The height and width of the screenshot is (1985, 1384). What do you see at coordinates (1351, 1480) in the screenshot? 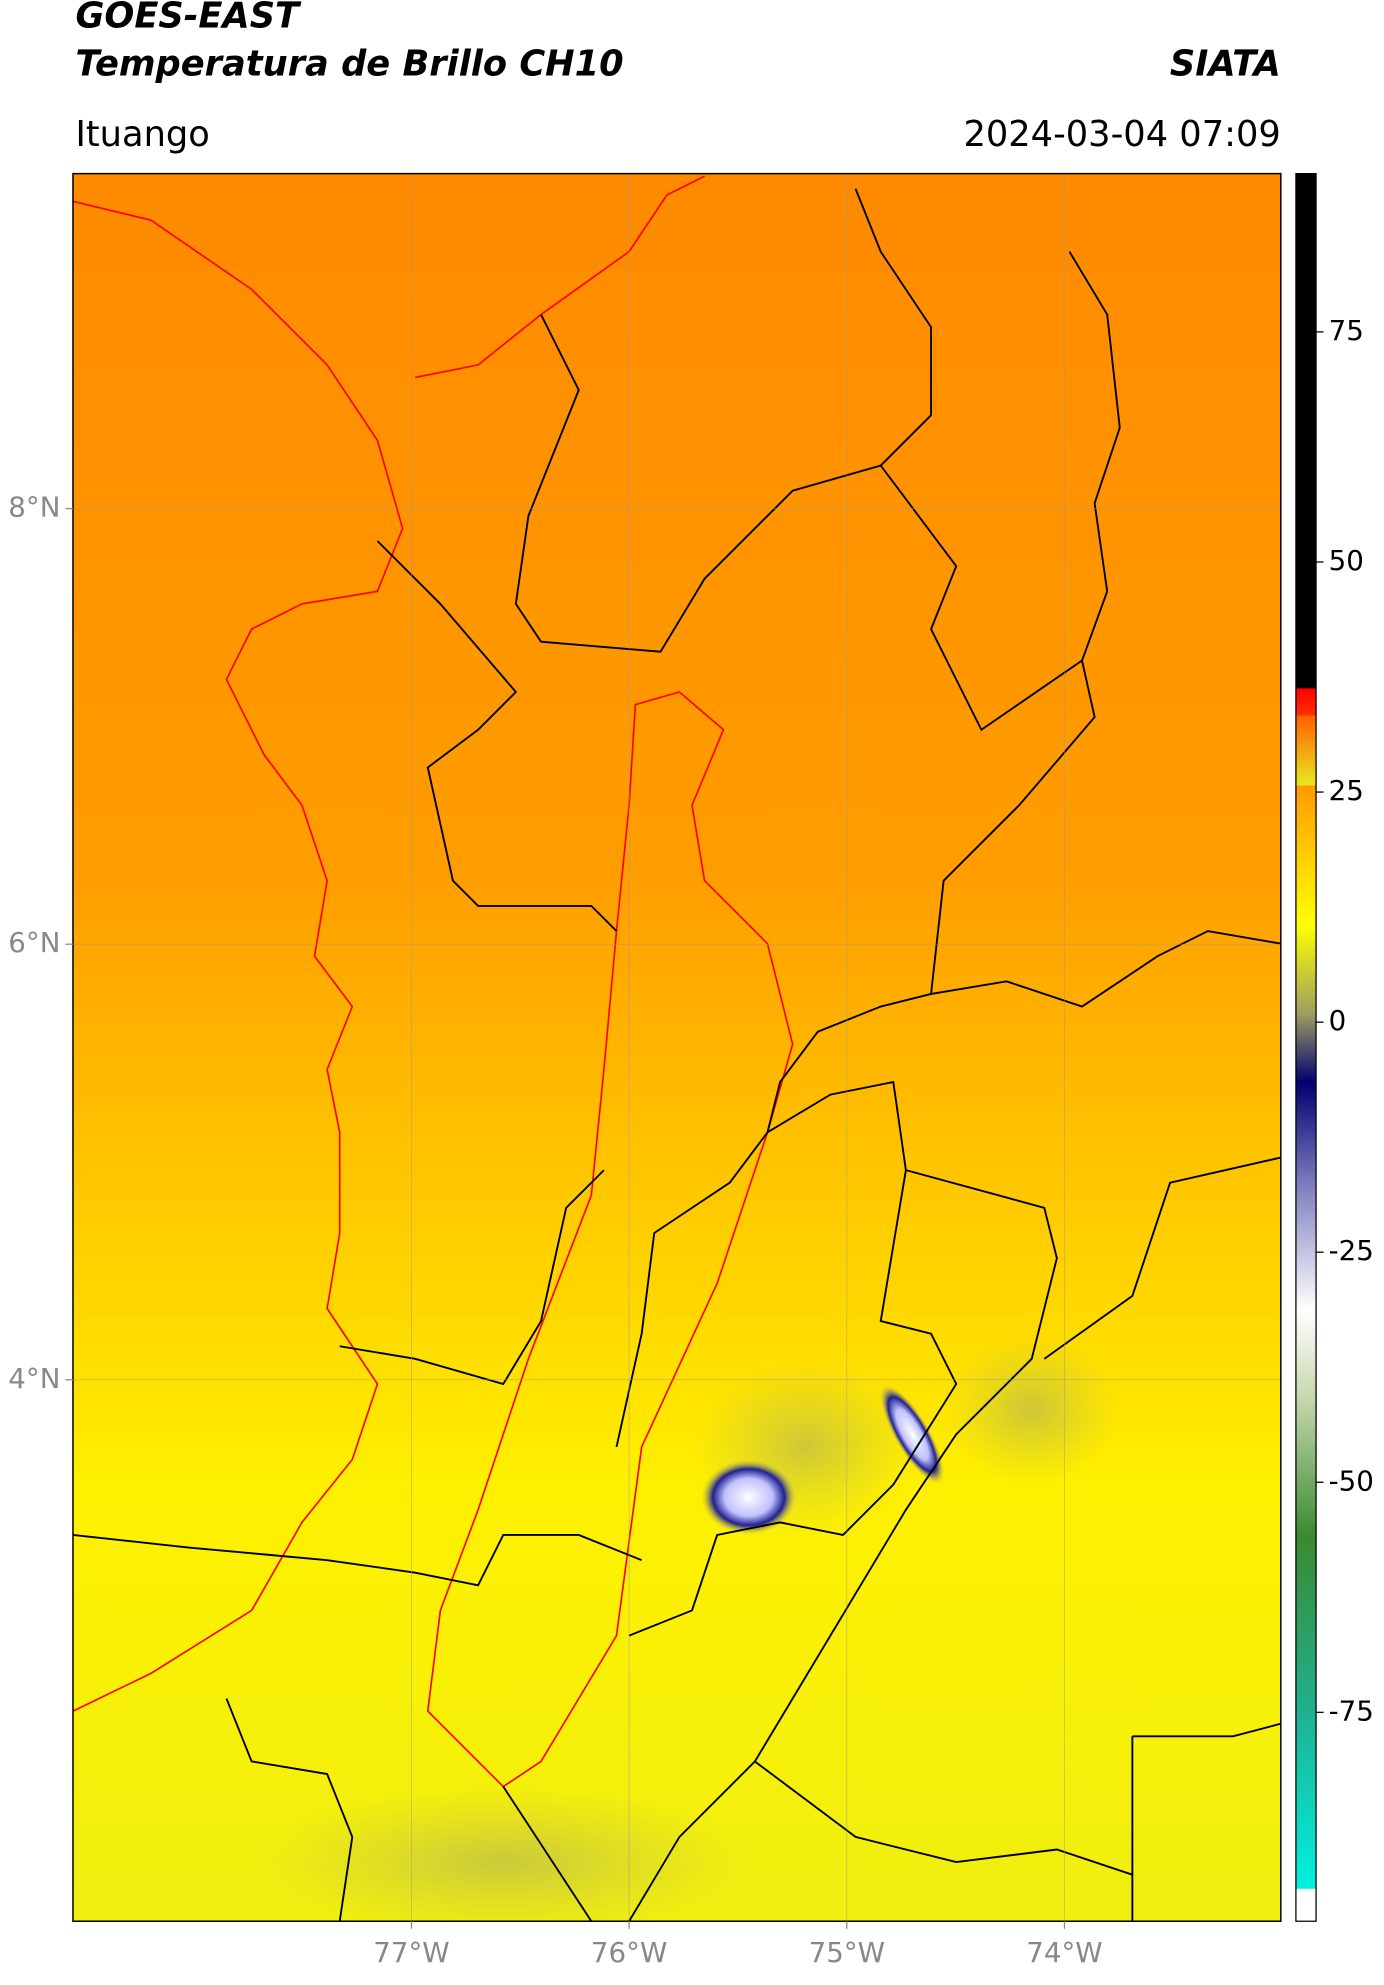
I see `colorbar-tick-label: -50` at bounding box center [1351, 1480].